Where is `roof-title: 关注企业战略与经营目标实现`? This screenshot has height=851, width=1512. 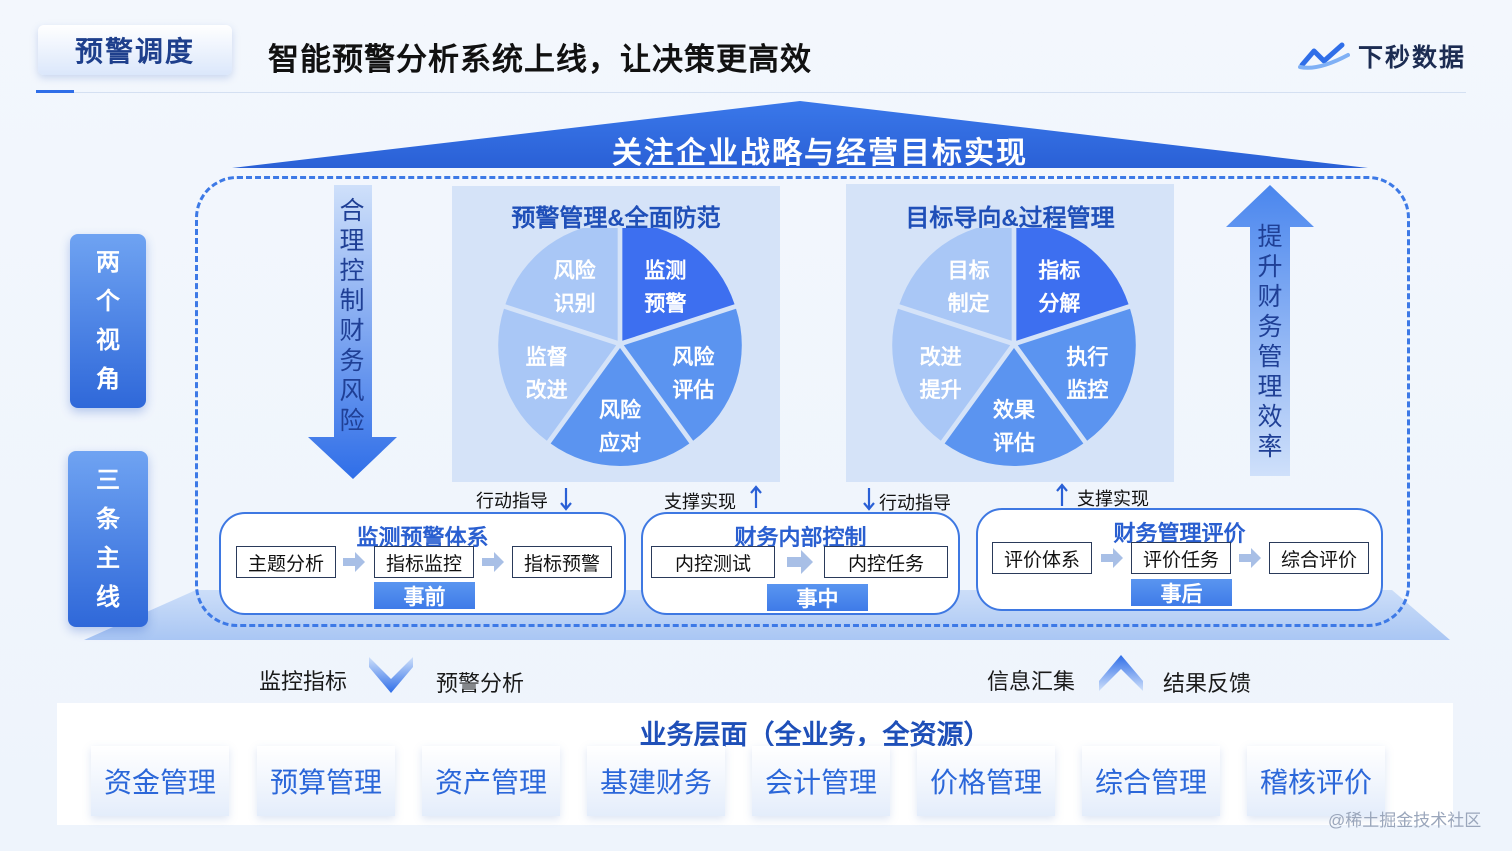
roof-title: 关注企业战略与经营目标实现 is located at coordinates (820, 153).